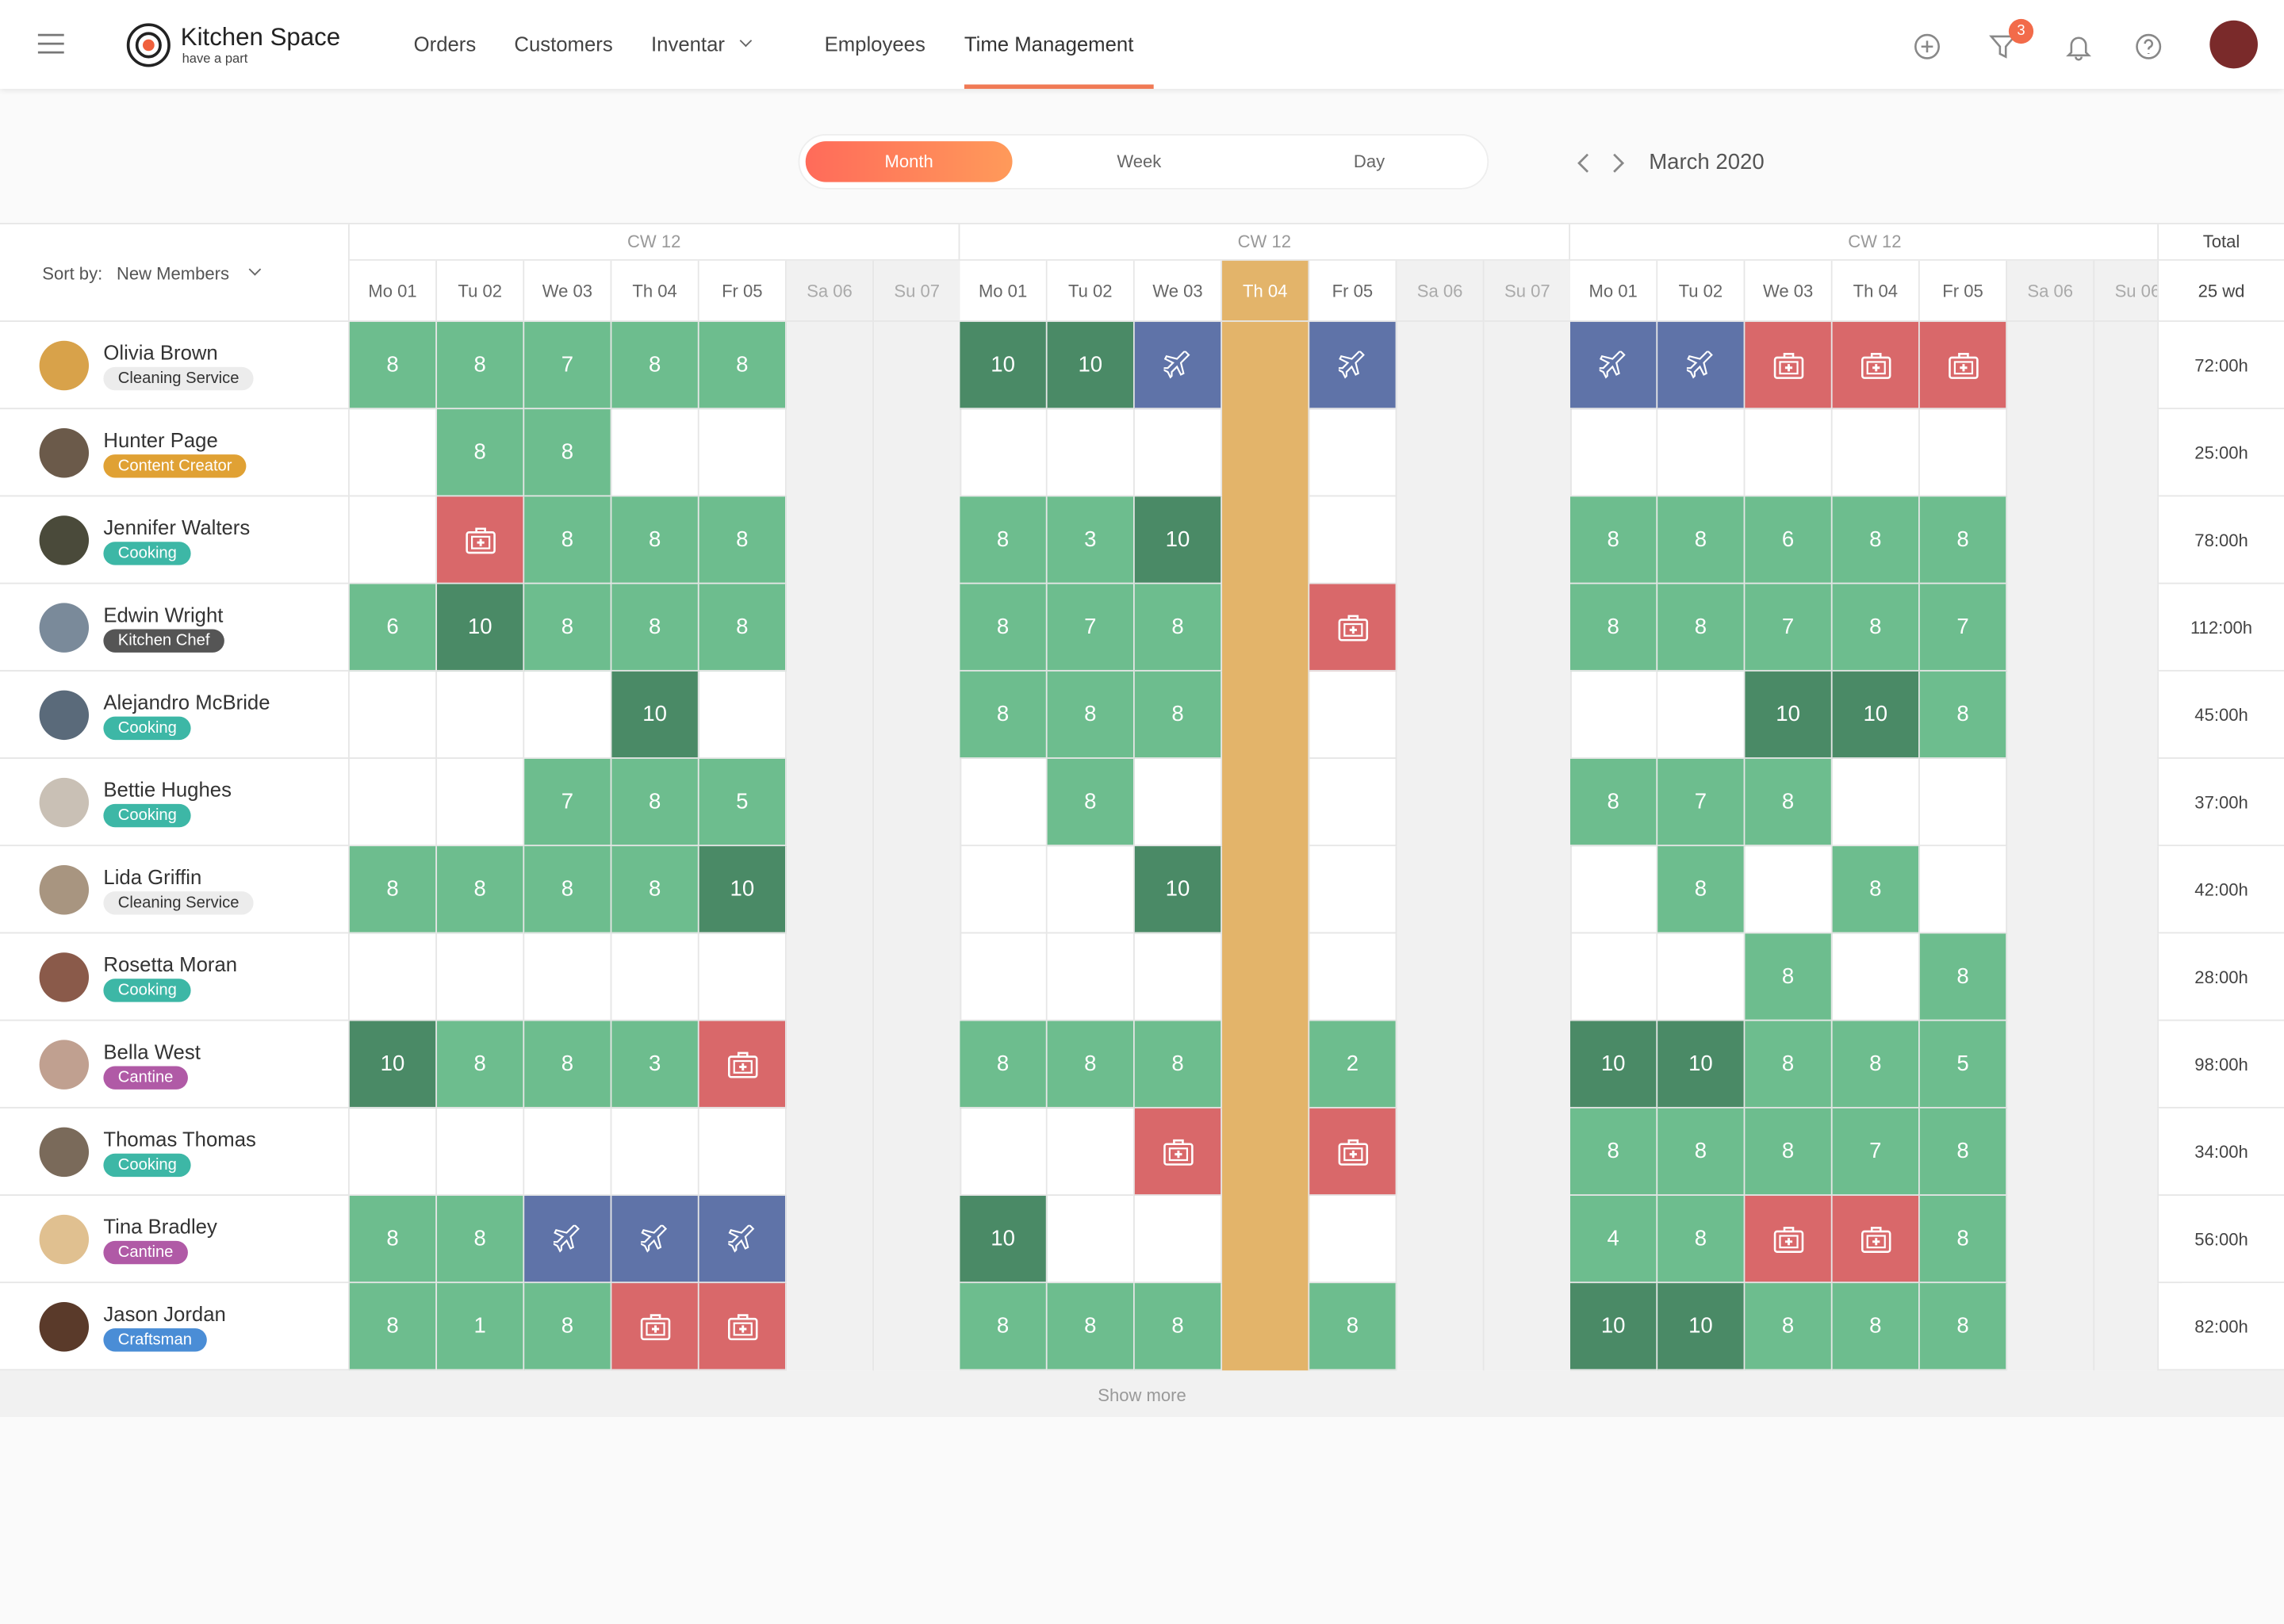  What do you see at coordinates (481, 1327) in the screenshot?
I see `shift-cell: 1` at bounding box center [481, 1327].